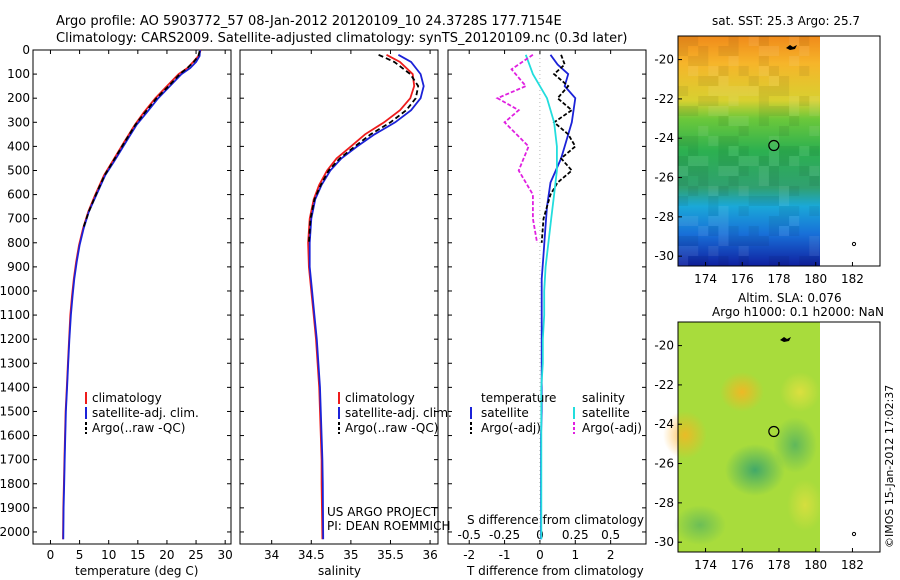 This screenshot has height=580, width=900. I want to click on argo-position-marker, so click(774, 431).